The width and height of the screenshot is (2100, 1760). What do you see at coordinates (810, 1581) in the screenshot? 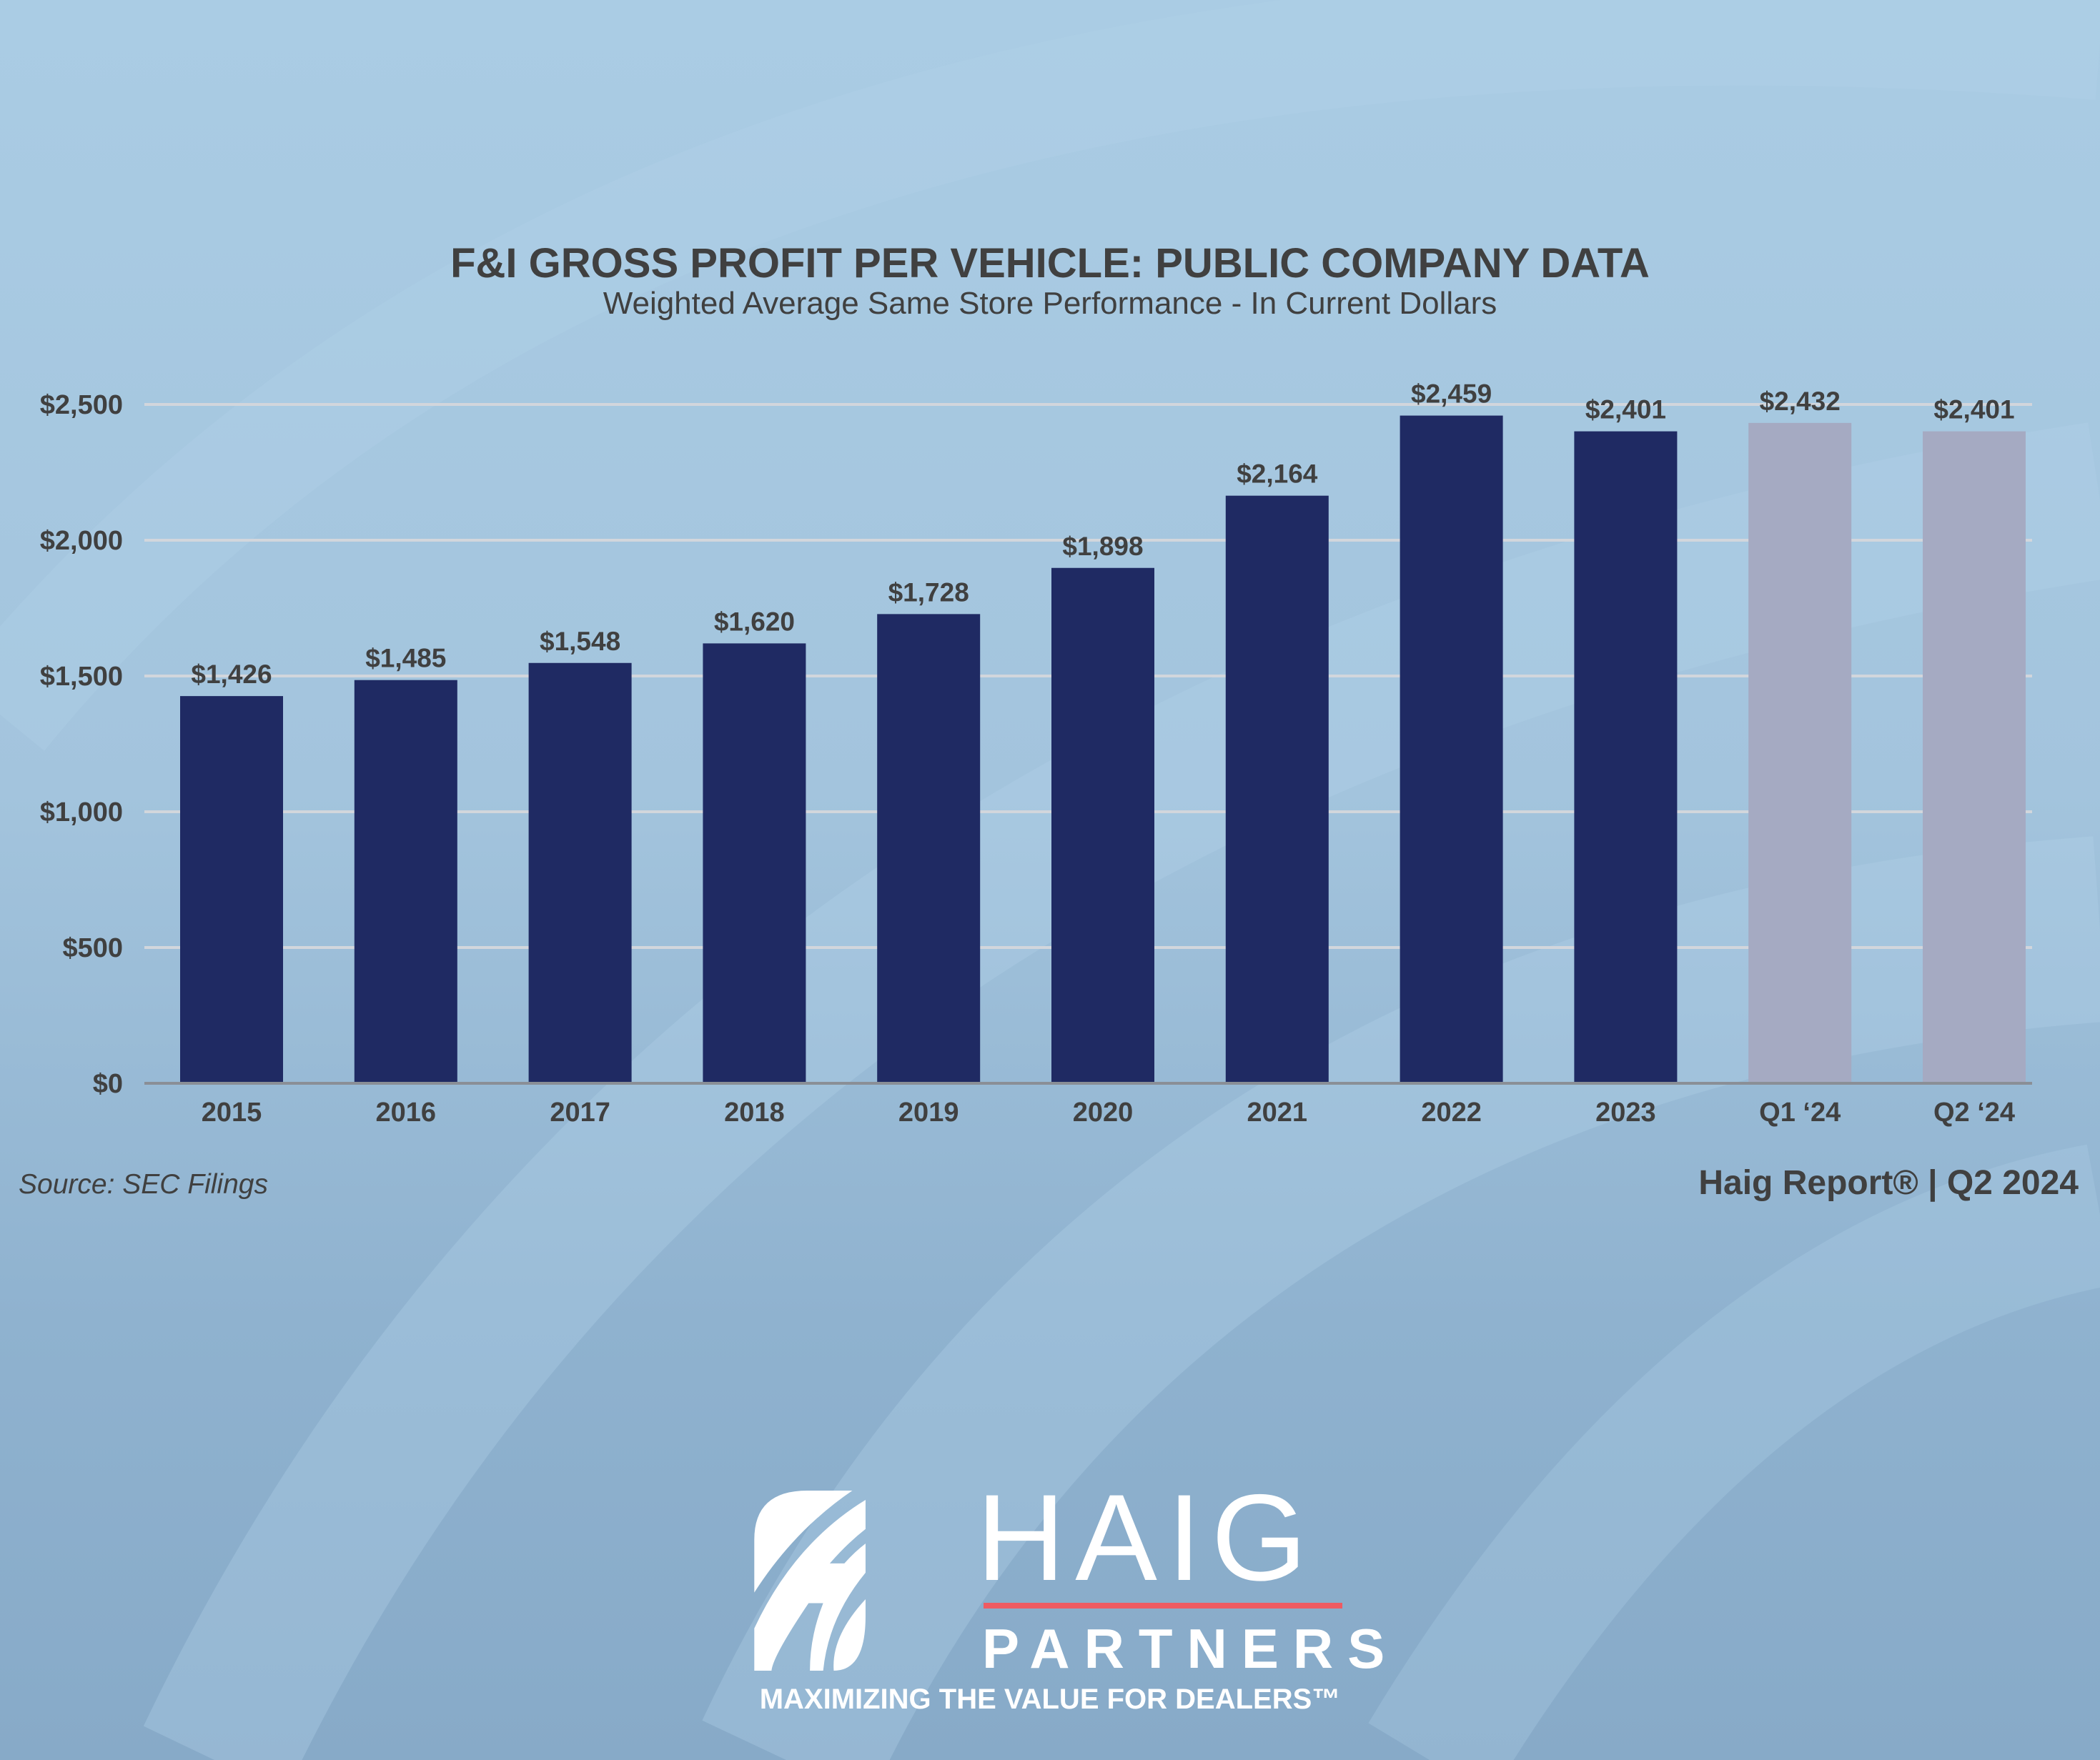
I see `haig-logo-icon` at bounding box center [810, 1581].